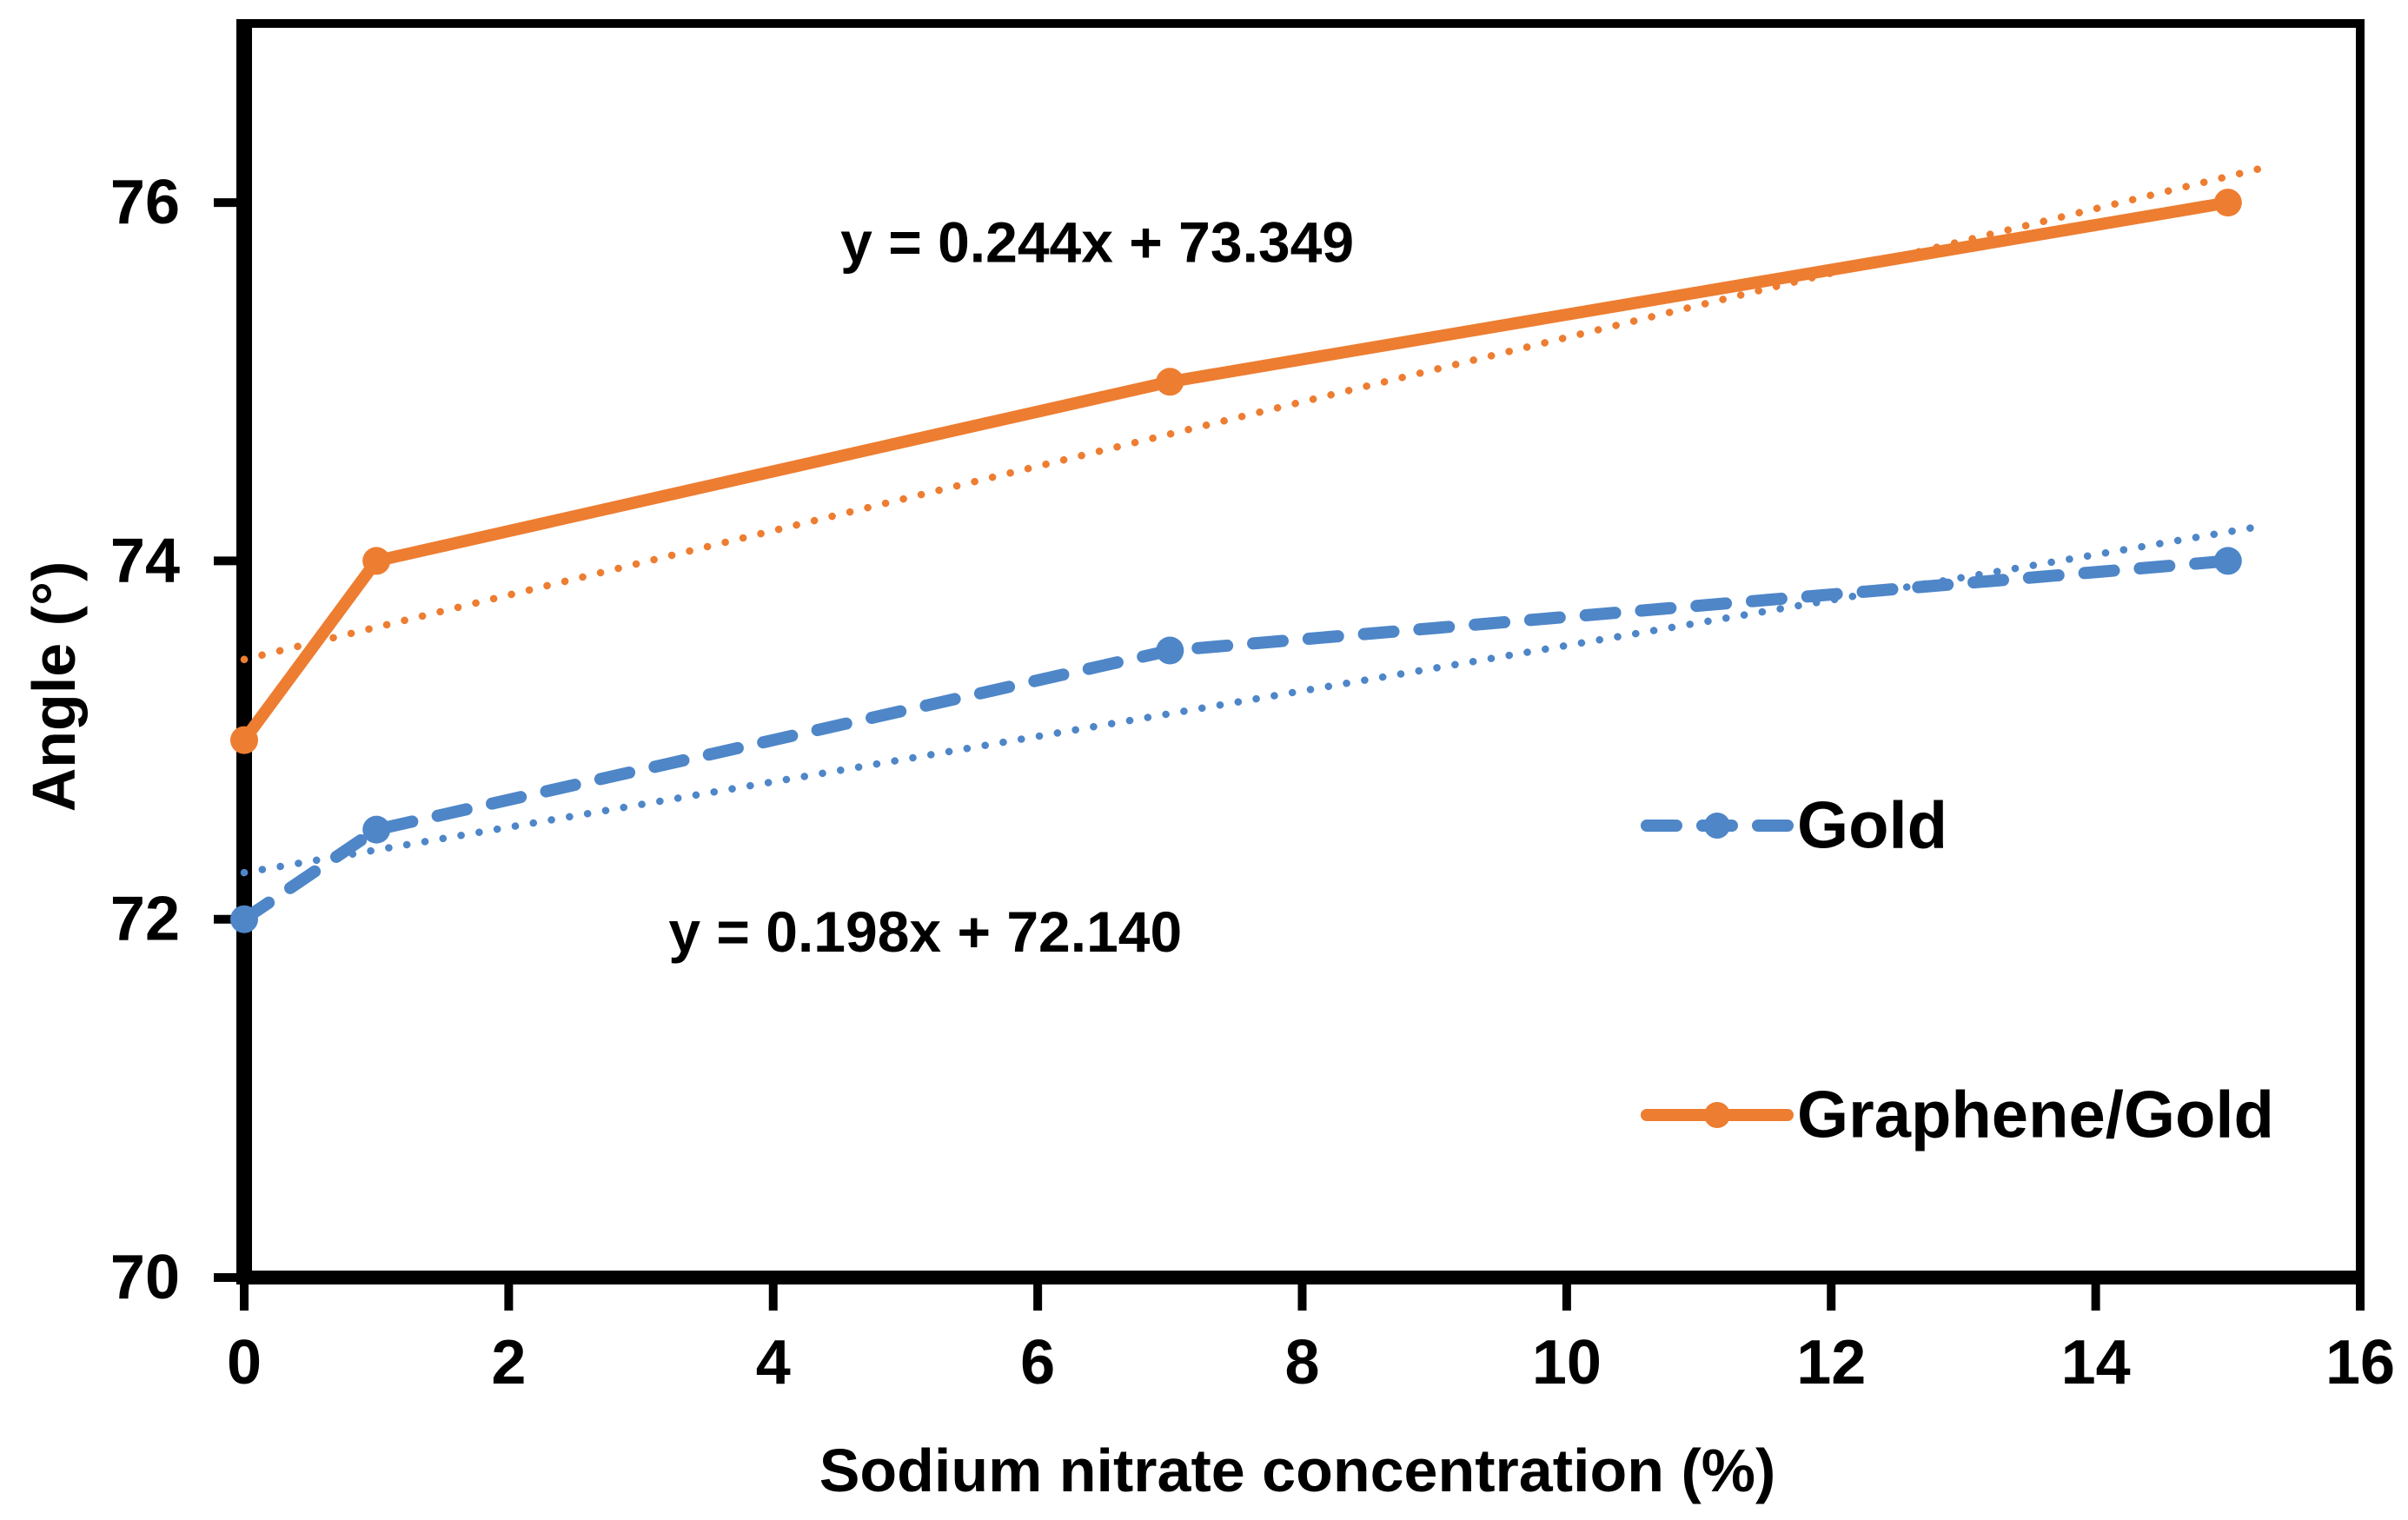 The height and width of the screenshot is (1520, 2408). Describe the element at coordinates (1717, 1115) in the screenshot. I see `legend-swatch-marker-graphene-gold` at that location.